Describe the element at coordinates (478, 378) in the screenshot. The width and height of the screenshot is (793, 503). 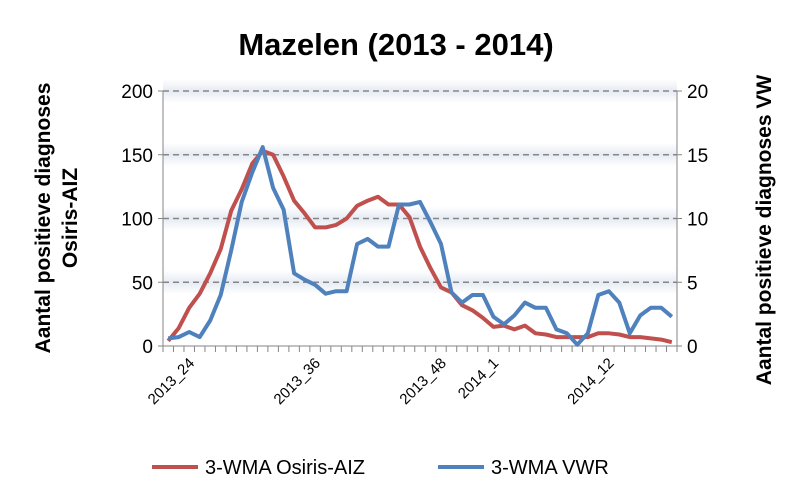
I see `x-tick-label: 2014_1` at that location.